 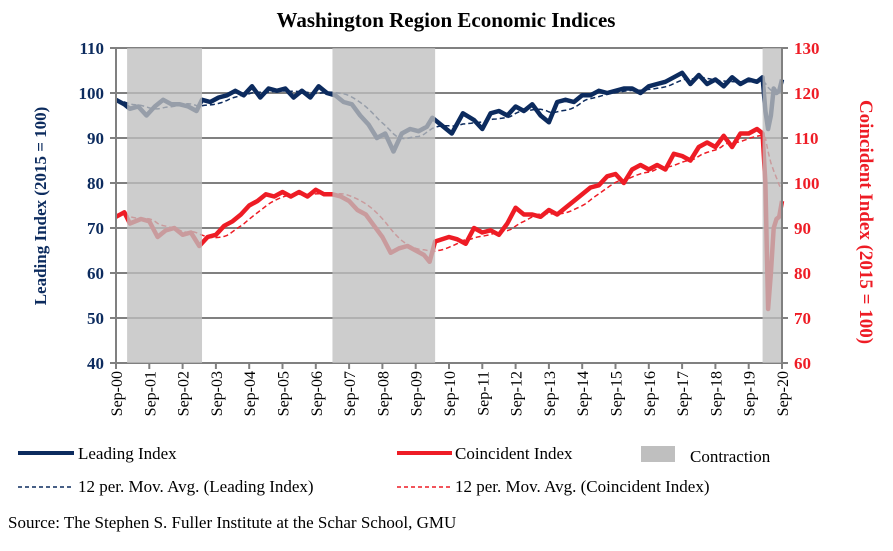 What do you see at coordinates (95, 363) in the screenshot?
I see `left-tick-label: 40` at bounding box center [95, 363].